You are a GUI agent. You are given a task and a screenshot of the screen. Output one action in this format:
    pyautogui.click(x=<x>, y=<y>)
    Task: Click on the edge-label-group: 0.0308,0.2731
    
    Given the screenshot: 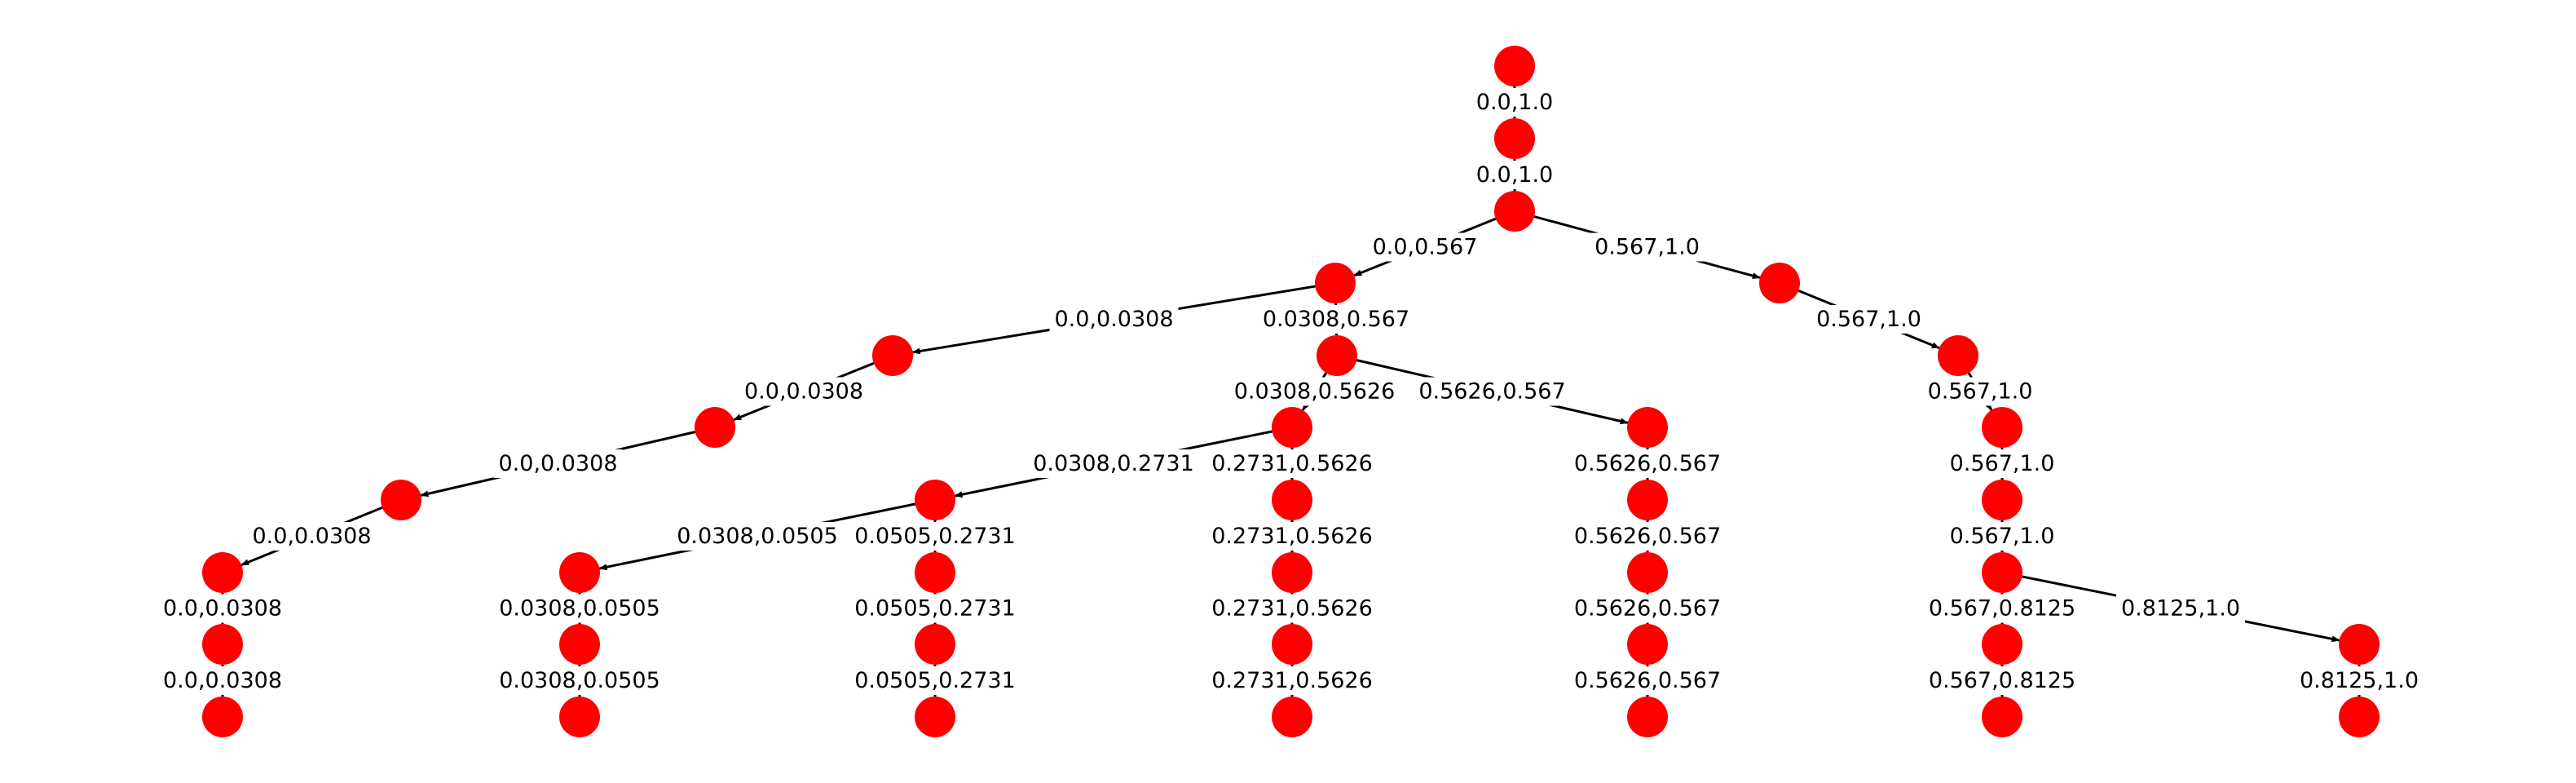 What is the action you would take?
    pyautogui.click(x=1113, y=463)
    